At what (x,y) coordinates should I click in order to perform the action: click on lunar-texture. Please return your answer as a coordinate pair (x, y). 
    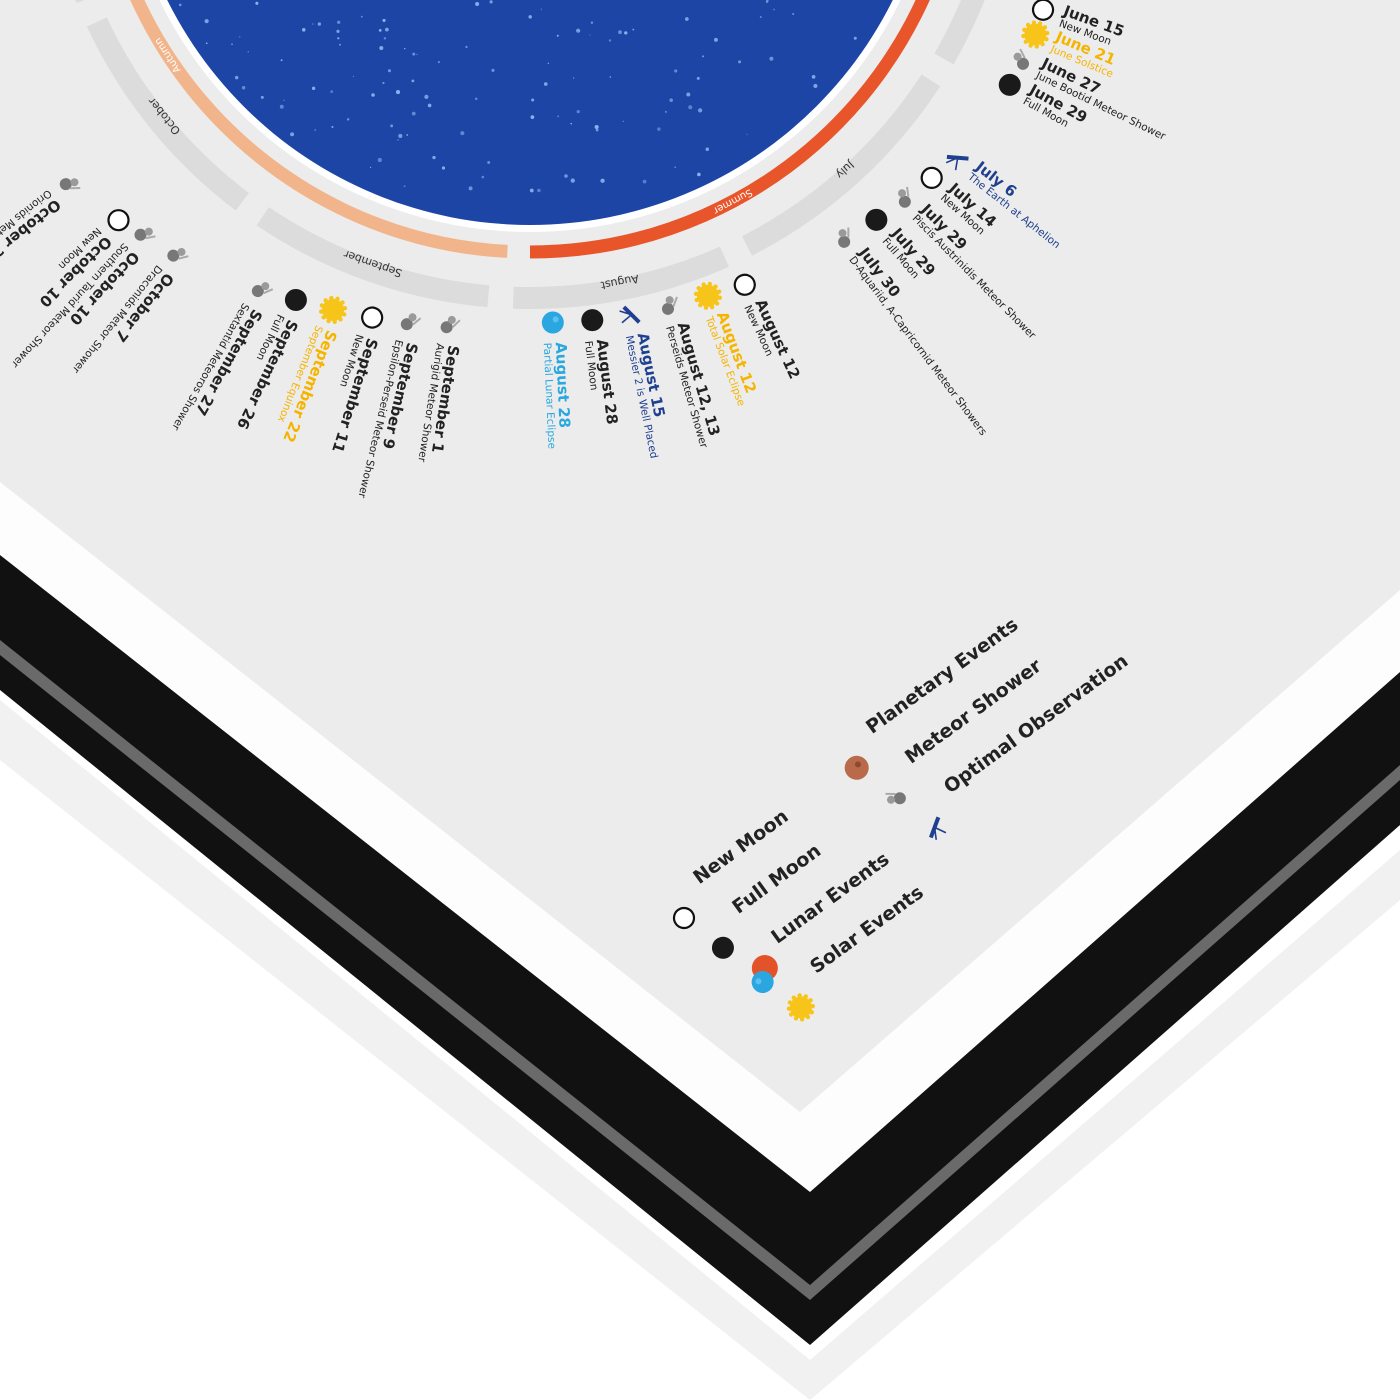
    Looking at the image, I should click on (555, 319).